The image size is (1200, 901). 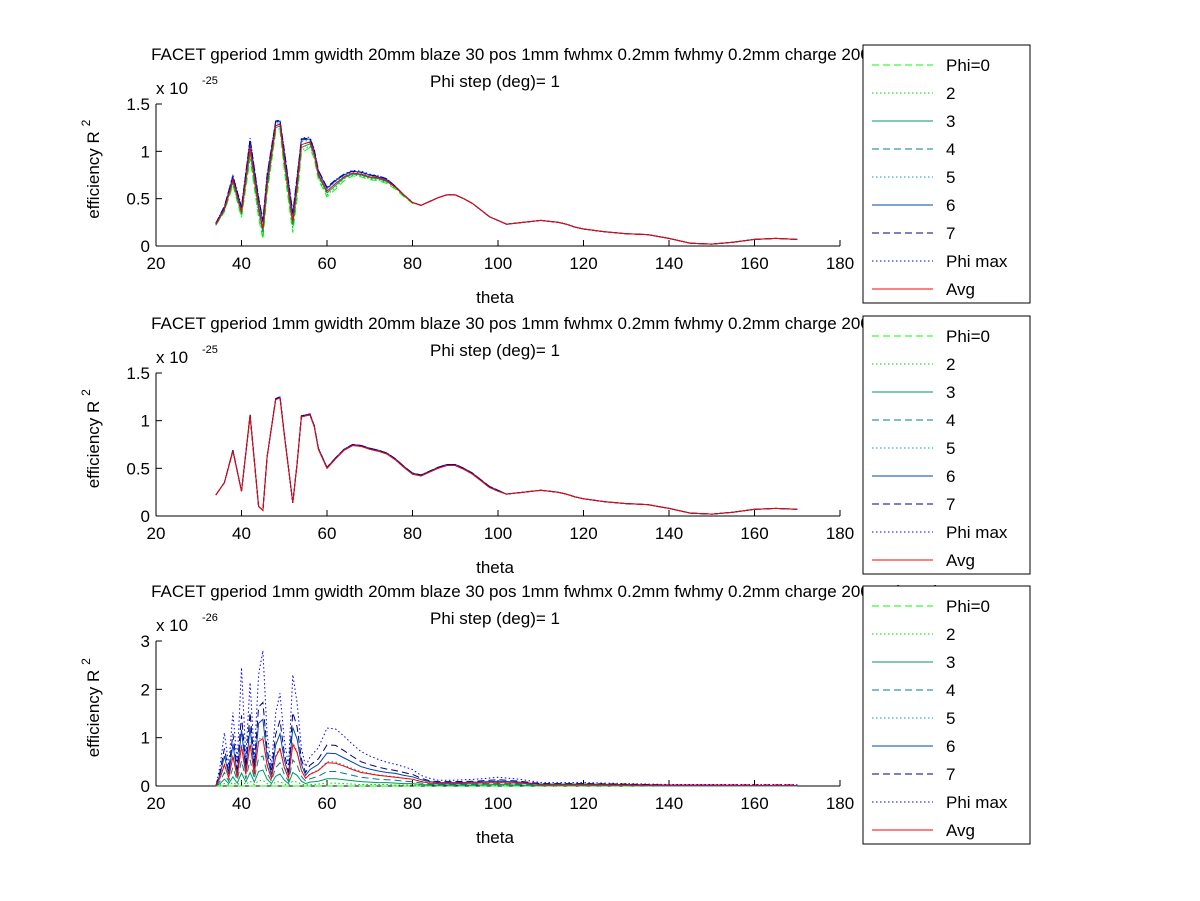 I want to click on y-tick-label: 3, so click(x=145, y=641).